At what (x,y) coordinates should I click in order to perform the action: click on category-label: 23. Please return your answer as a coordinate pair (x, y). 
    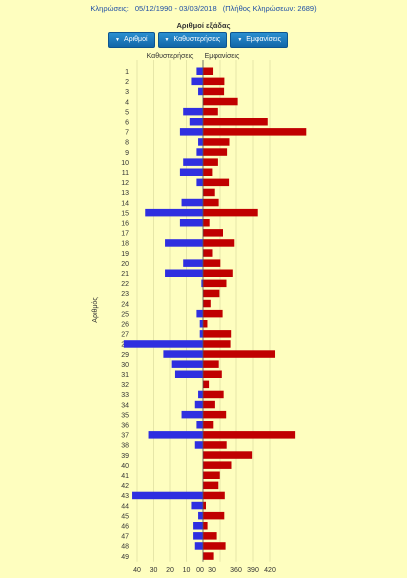
    Looking at the image, I should click on (125, 294).